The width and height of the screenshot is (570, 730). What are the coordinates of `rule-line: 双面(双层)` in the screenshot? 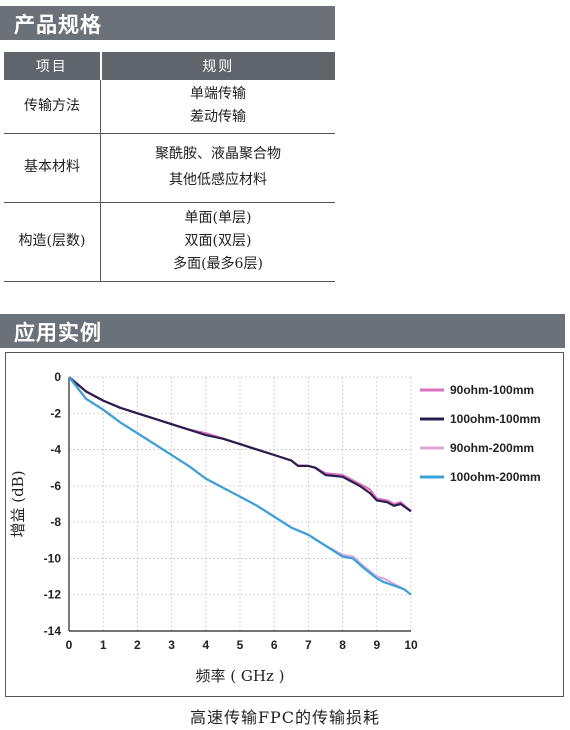 It's located at (218, 241).